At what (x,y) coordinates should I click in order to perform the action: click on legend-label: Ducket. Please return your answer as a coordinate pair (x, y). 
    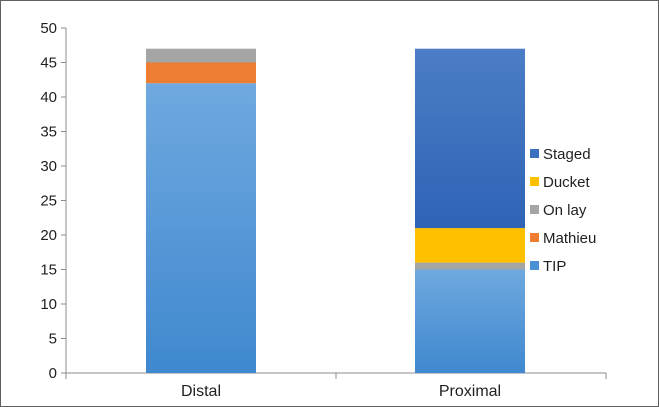
    Looking at the image, I should click on (567, 182).